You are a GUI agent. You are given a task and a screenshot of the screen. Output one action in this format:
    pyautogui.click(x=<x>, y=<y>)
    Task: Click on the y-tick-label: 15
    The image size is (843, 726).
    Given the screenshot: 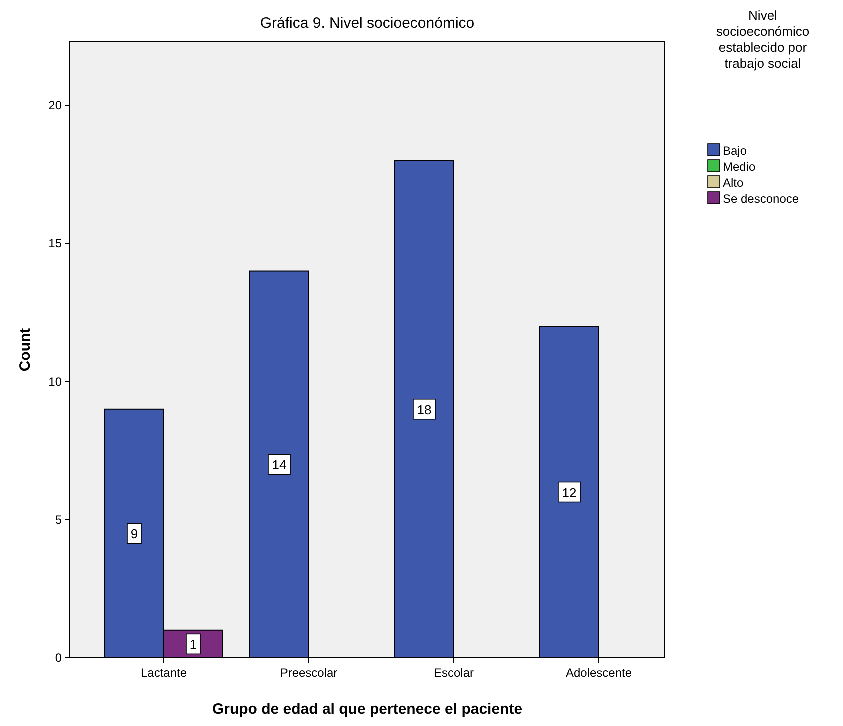 What is the action you would take?
    pyautogui.click(x=55, y=243)
    